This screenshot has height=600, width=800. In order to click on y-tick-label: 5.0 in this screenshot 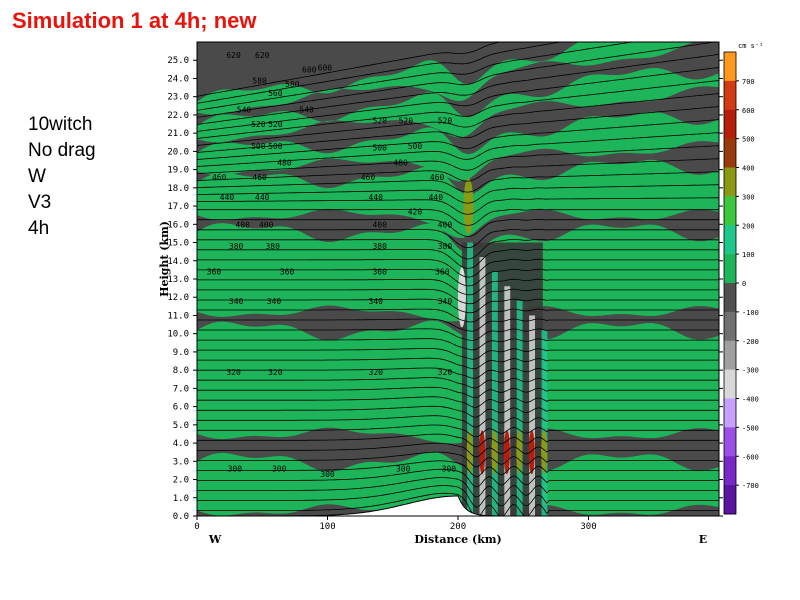, I will do `click(181, 426)`.